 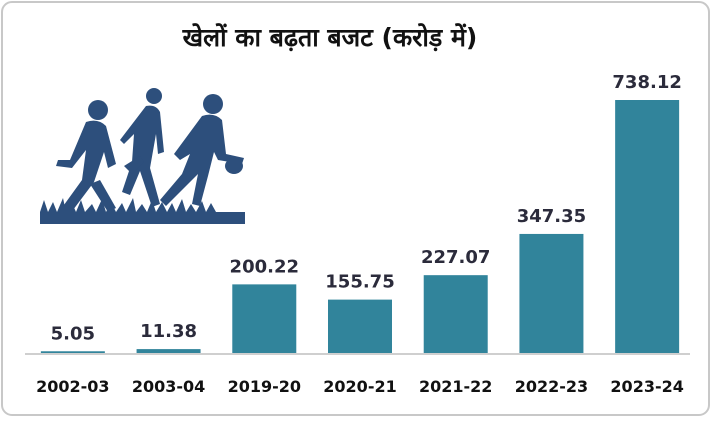 What do you see at coordinates (551, 386) in the screenshot?
I see `x-tick-label: 2022-23` at bounding box center [551, 386].